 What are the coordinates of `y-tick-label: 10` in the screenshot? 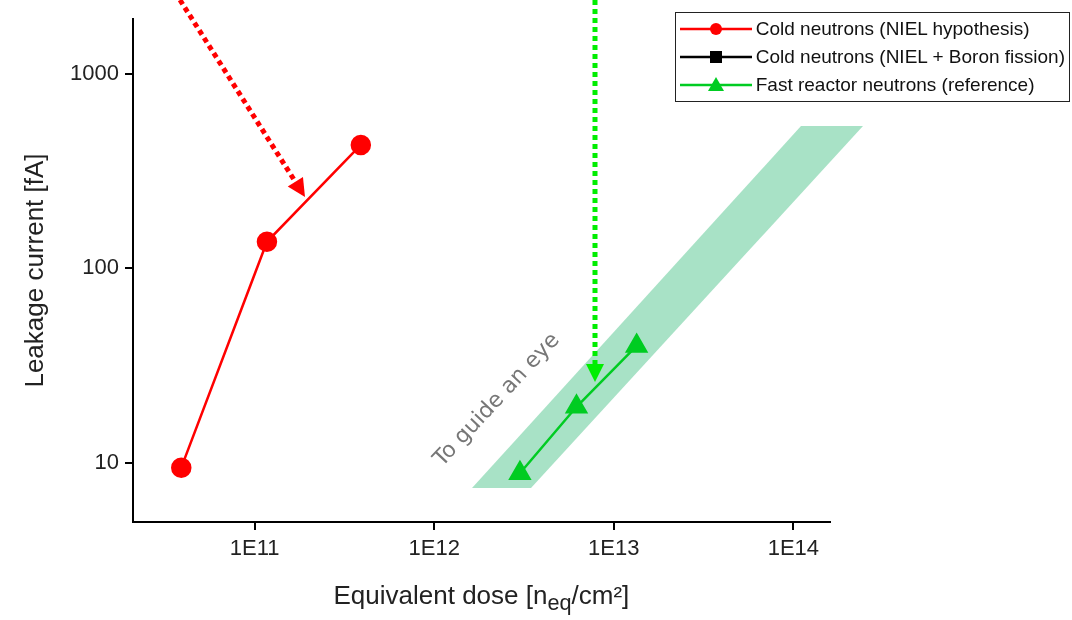 It's located at (106, 462).